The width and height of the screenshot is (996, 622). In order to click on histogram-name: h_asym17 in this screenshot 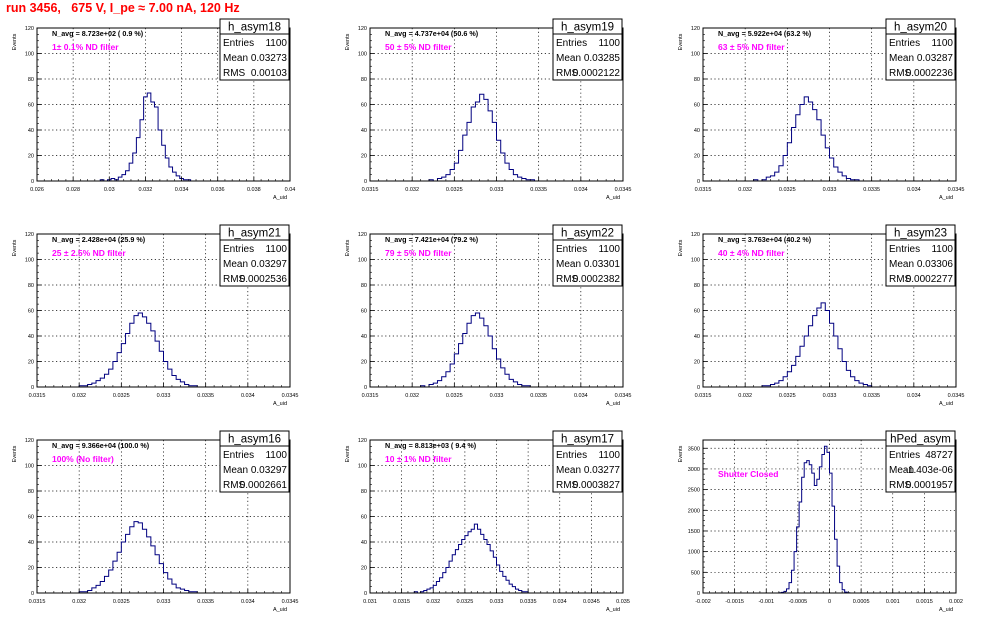, I will do `click(587, 440)`.